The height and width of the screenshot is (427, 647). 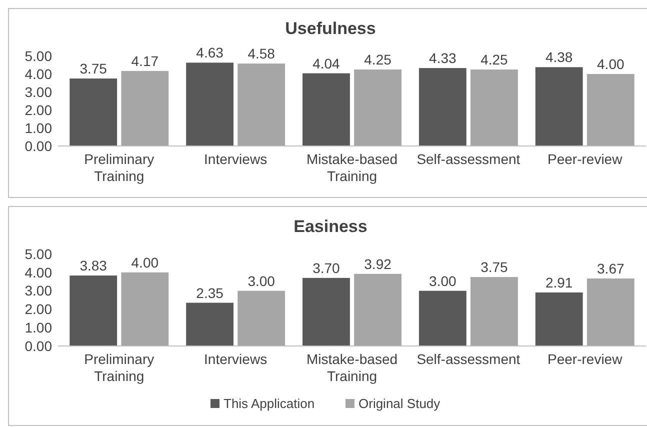 What do you see at coordinates (269, 403) in the screenshot?
I see `legend-label: This Application` at bounding box center [269, 403].